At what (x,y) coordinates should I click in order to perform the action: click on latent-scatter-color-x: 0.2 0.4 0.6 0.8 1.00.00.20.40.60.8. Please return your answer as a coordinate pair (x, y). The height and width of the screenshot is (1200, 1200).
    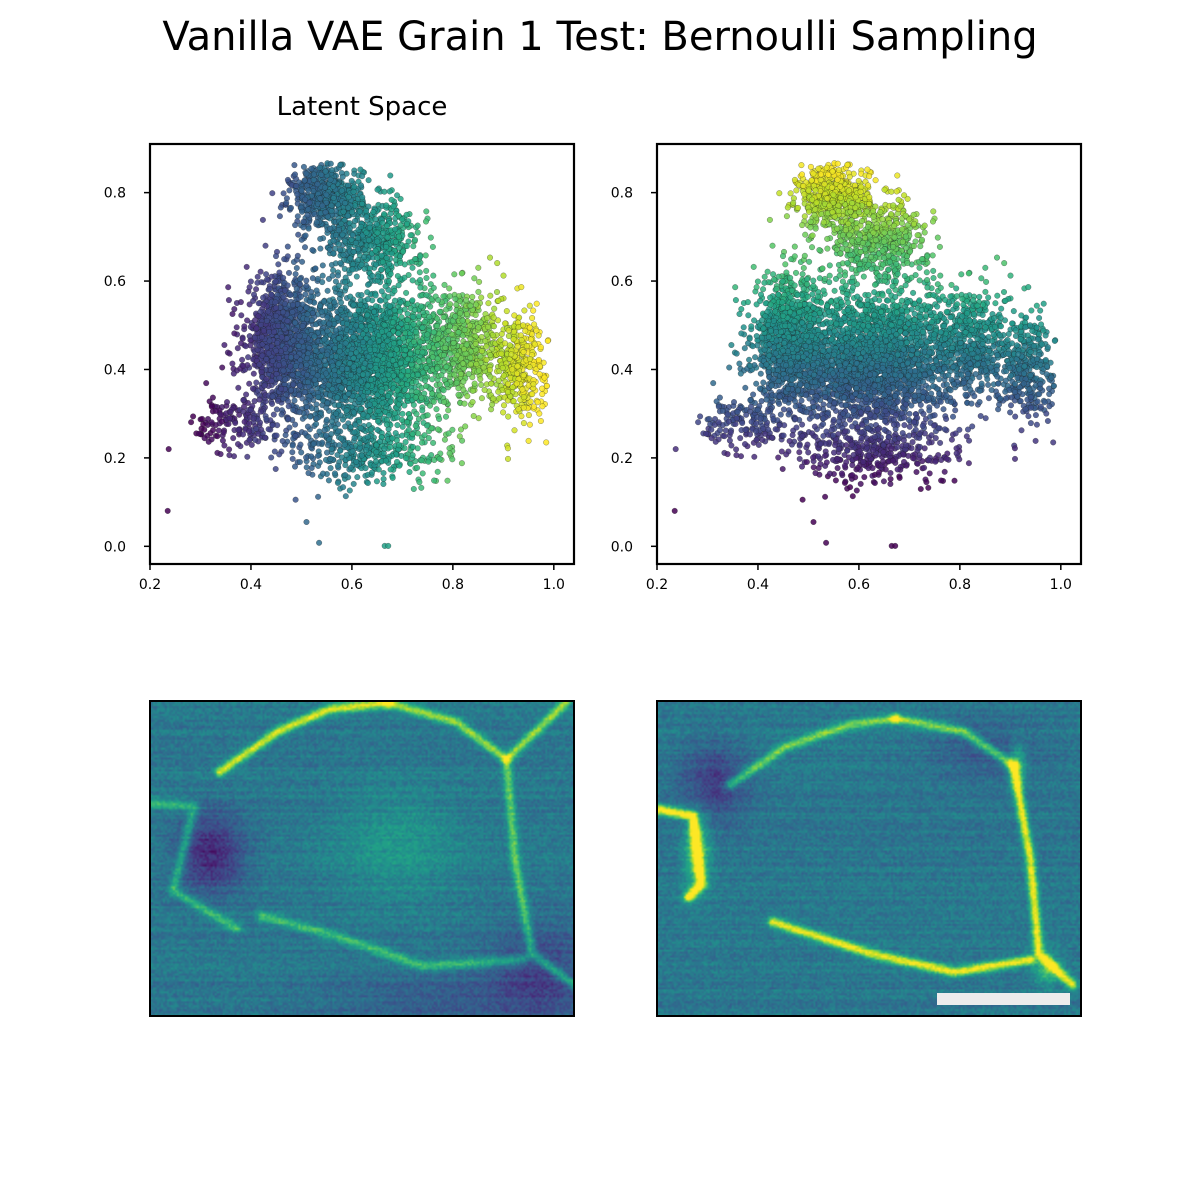
    Looking at the image, I should click on (340, 367).